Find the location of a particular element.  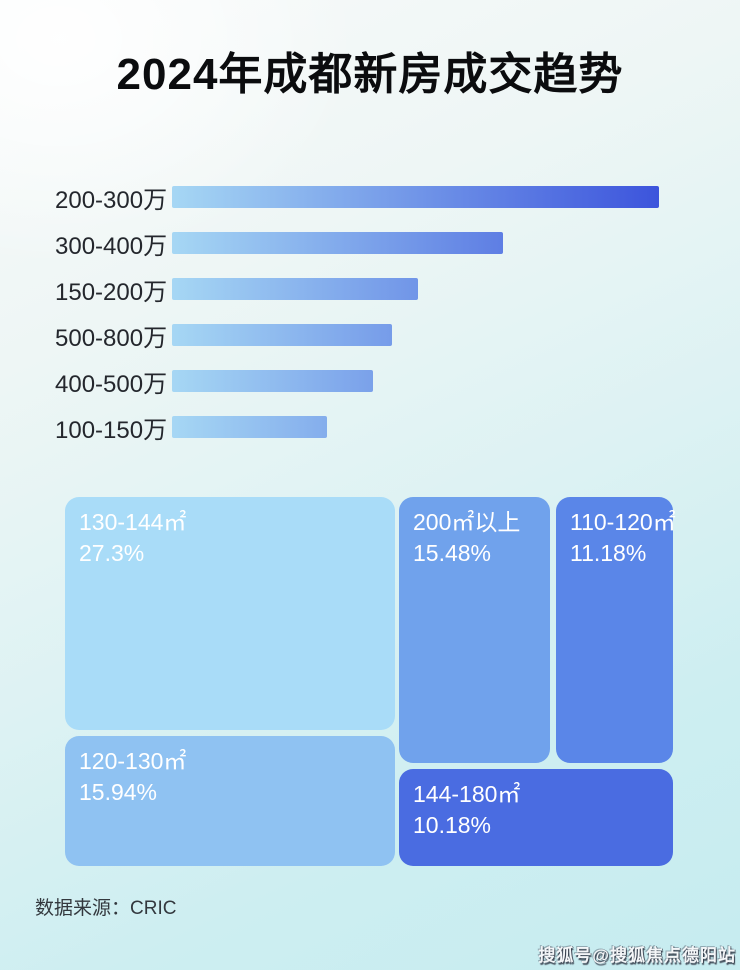

treemap-box-value: 27.3% is located at coordinates (112, 553).